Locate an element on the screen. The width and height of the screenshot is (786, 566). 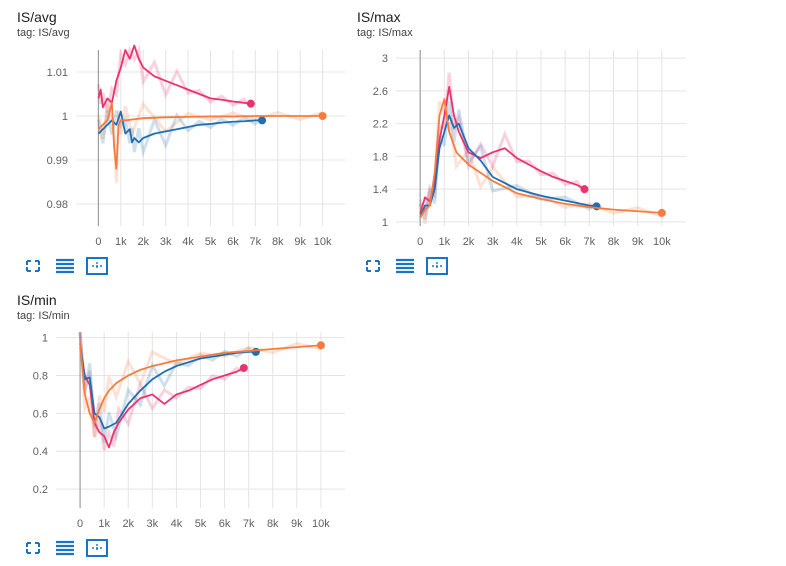
y-tick-label: 1.01 is located at coordinates (57, 73).